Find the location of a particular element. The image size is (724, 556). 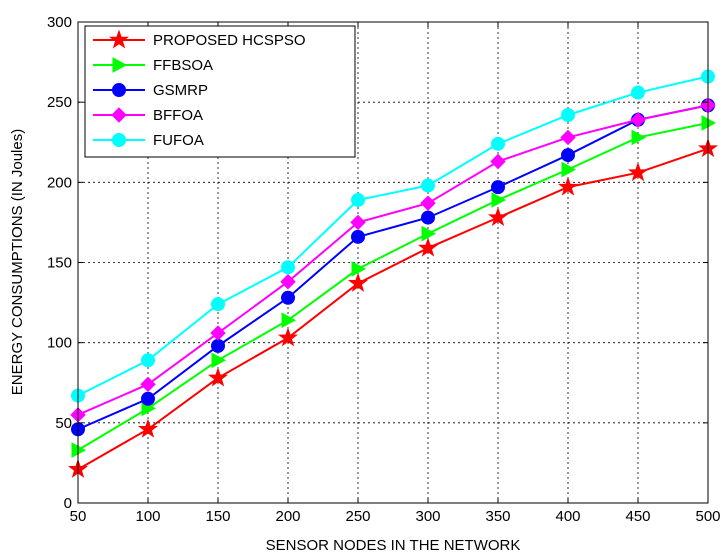

y-axis-label: ENERGY CONSUMPTIONS (IN Joules) is located at coordinates (17, 262).